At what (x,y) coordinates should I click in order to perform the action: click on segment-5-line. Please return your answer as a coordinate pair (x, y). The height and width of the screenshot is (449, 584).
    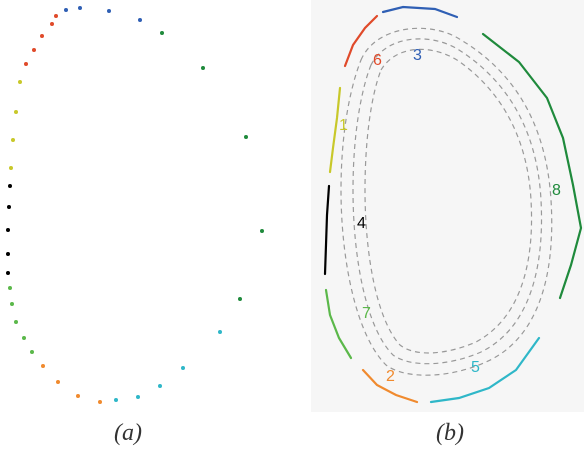
    Looking at the image, I should click on (485, 370).